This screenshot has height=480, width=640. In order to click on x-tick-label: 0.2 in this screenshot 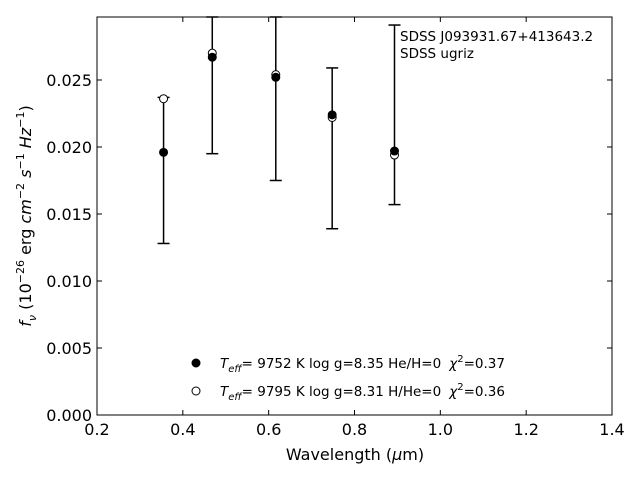, I will do `click(96, 429)`.